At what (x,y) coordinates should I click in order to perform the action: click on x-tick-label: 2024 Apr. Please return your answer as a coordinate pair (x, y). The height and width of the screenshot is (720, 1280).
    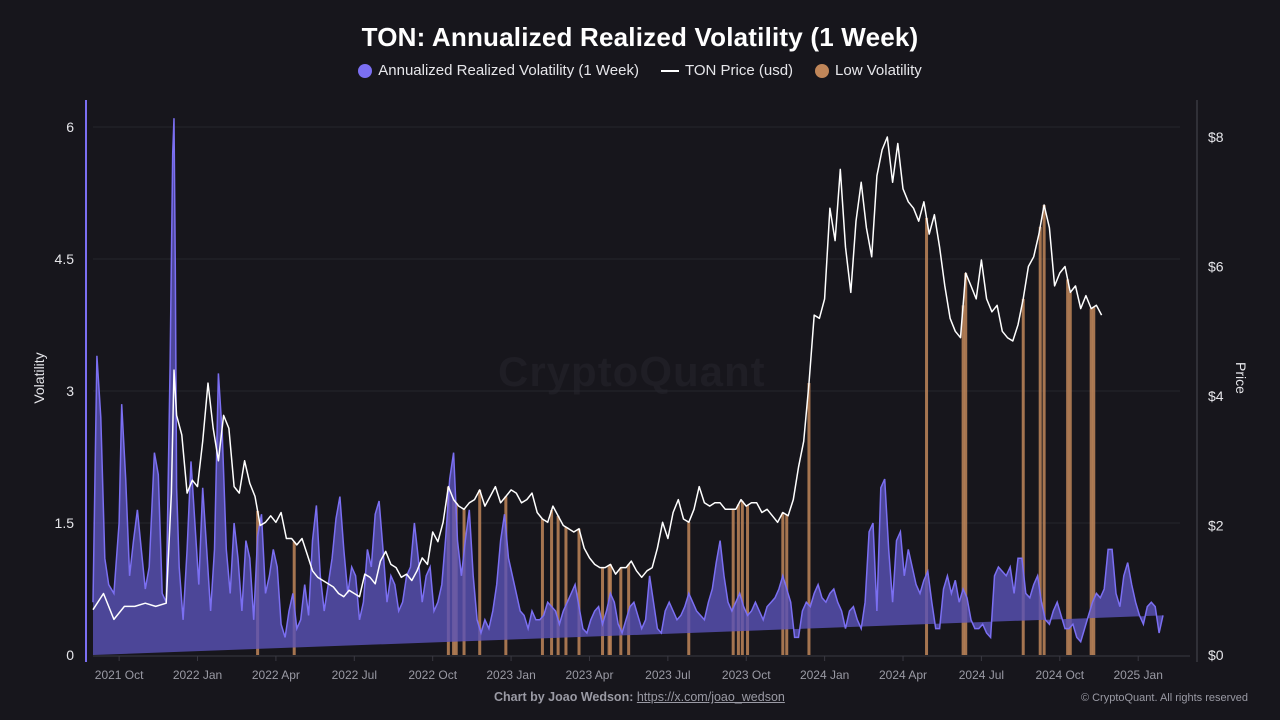
    Looking at the image, I should click on (903, 675).